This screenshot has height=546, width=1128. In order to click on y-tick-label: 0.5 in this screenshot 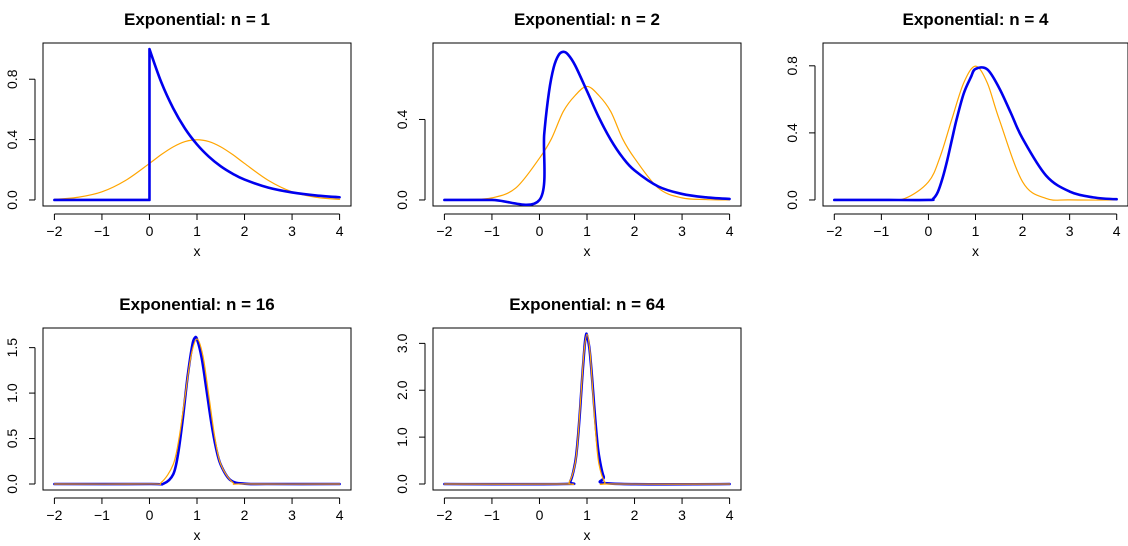, I will do `click(12, 439)`.